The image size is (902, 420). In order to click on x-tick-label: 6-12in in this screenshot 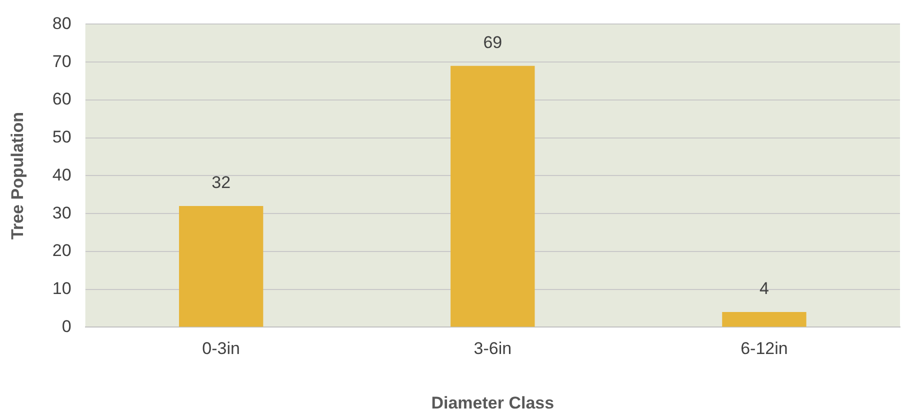, I will do `click(764, 348)`.